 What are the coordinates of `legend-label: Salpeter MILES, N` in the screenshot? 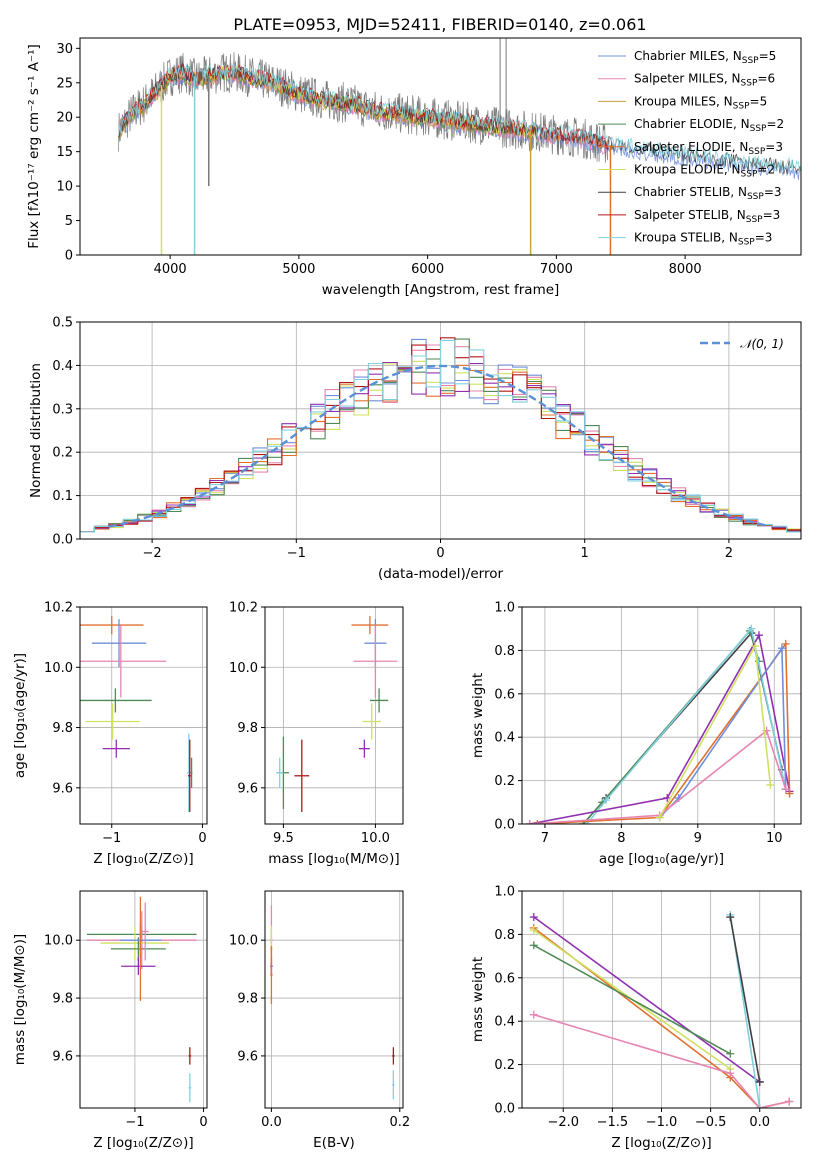 It's located at (687, 79).